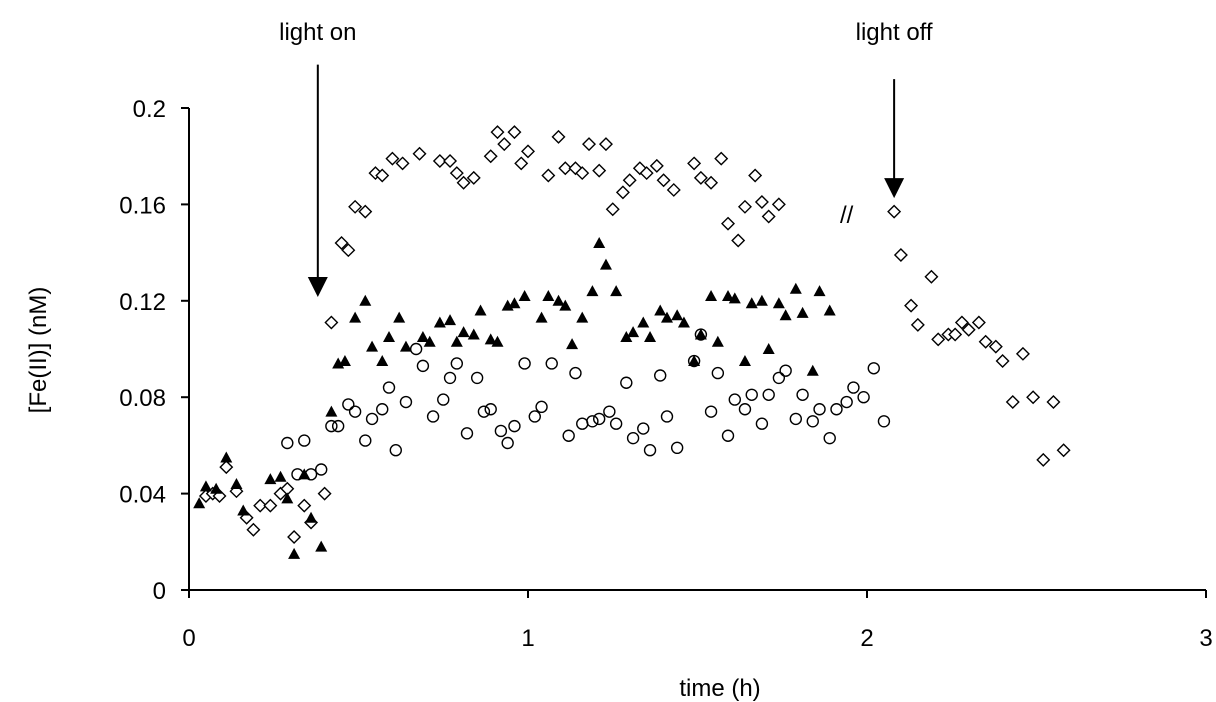 The height and width of the screenshot is (702, 1216). What do you see at coordinates (142, 205) in the screenshot?
I see `y-tick-label: 0.16` at bounding box center [142, 205].